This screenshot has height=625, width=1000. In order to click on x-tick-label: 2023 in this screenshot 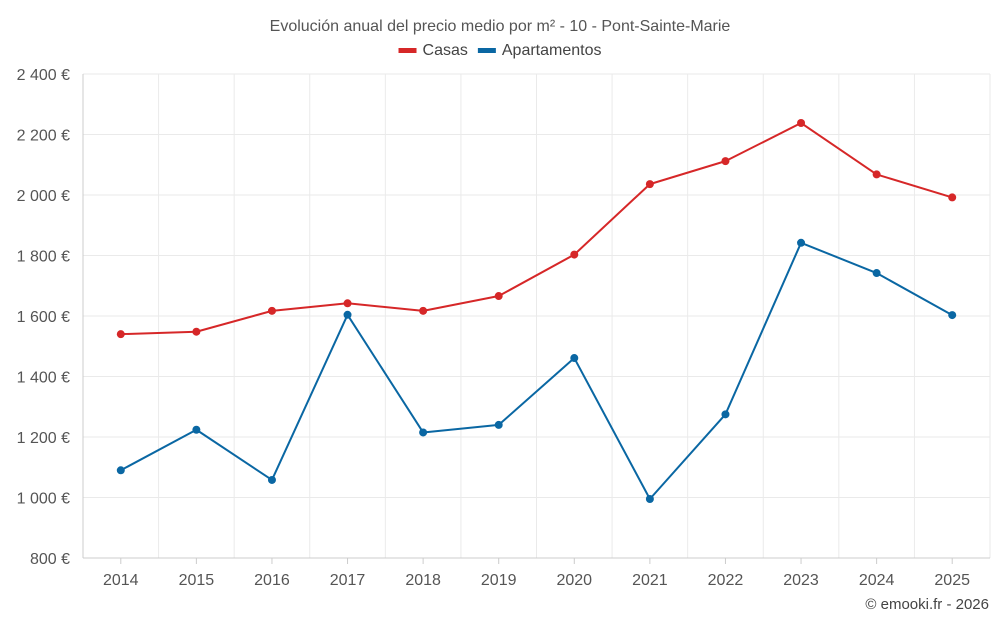, I will do `click(801, 580)`.